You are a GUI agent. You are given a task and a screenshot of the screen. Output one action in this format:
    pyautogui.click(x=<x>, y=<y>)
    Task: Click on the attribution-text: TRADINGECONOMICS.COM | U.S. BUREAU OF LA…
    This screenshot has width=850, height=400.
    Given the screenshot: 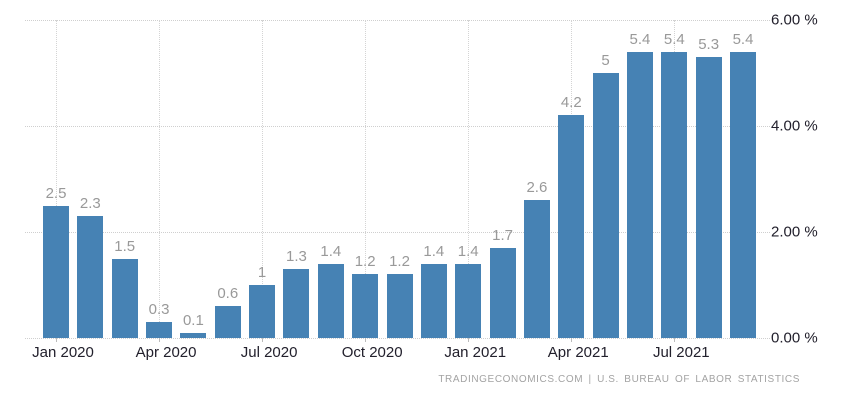 What is the action you would take?
    pyautogui.click(x=619, y=379)
    